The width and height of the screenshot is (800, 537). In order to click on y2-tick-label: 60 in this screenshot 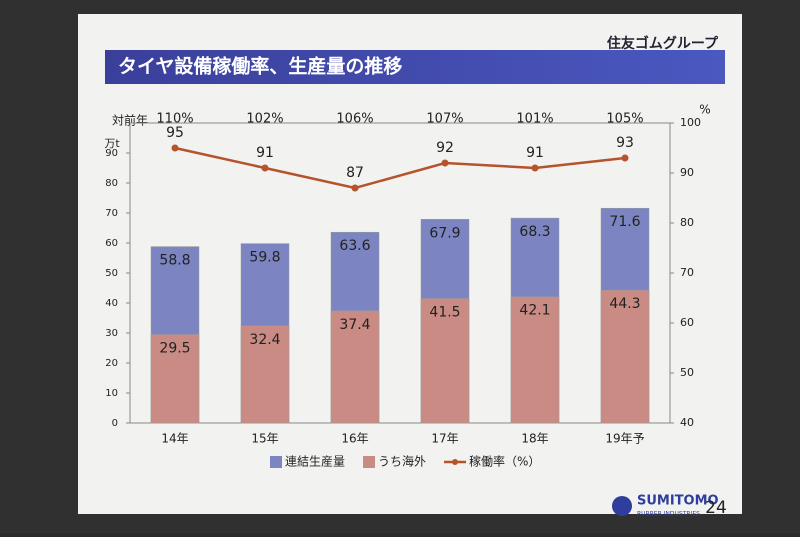, I will do `click(687, 322)`.